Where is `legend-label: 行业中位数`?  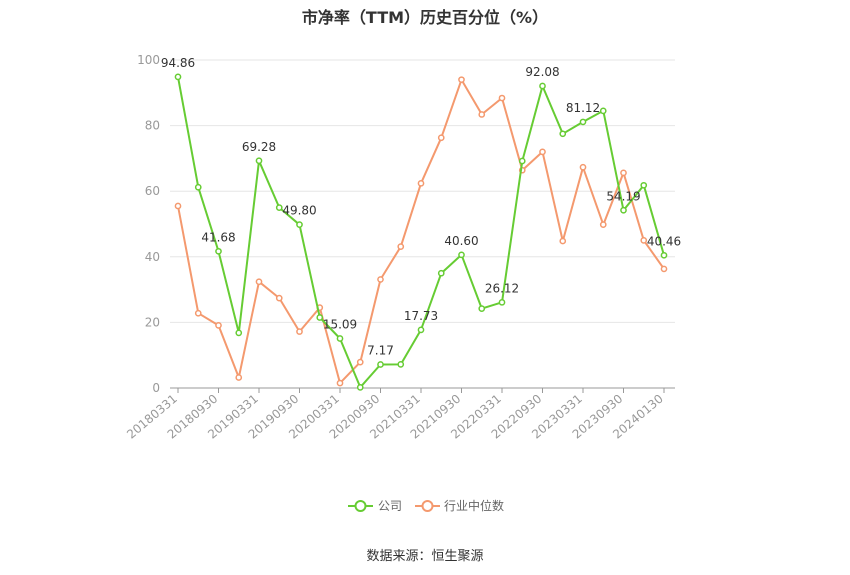
legend-label: 行业中位数 is located at coordinates (474, 505).